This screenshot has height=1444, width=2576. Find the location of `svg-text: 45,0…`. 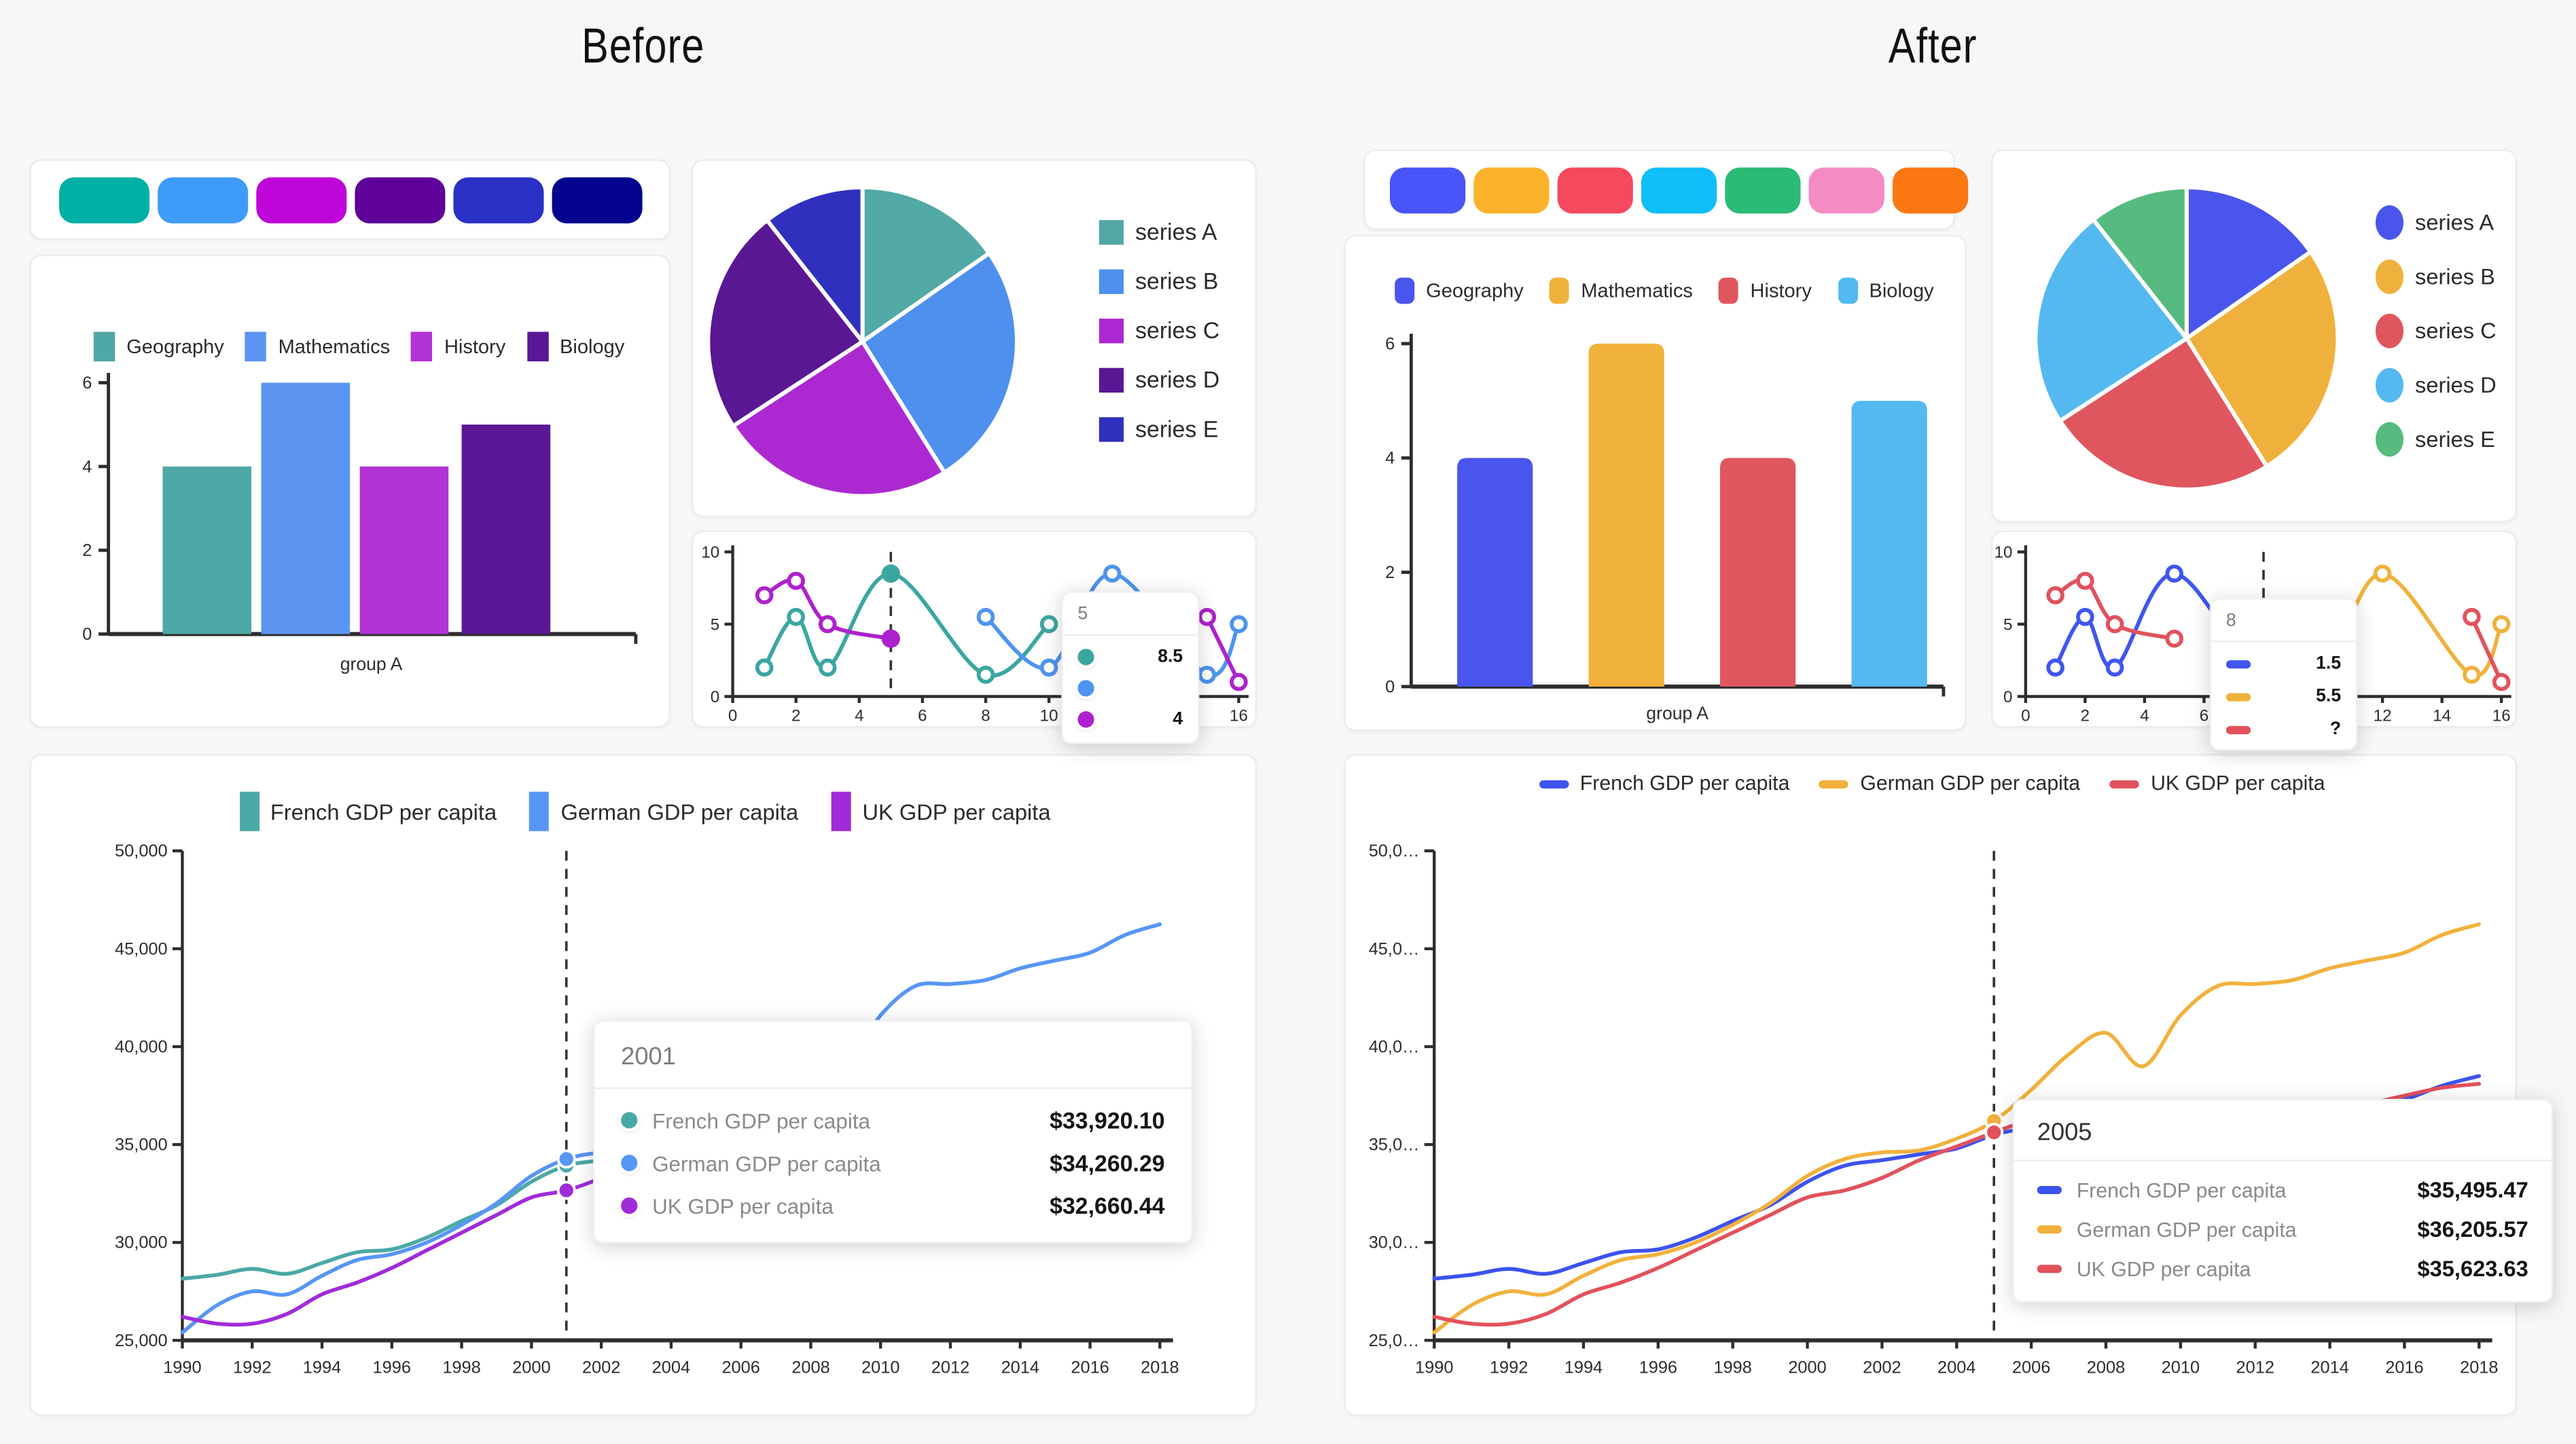

svg-text: 45,0… is located at coordinates (1394, 949).